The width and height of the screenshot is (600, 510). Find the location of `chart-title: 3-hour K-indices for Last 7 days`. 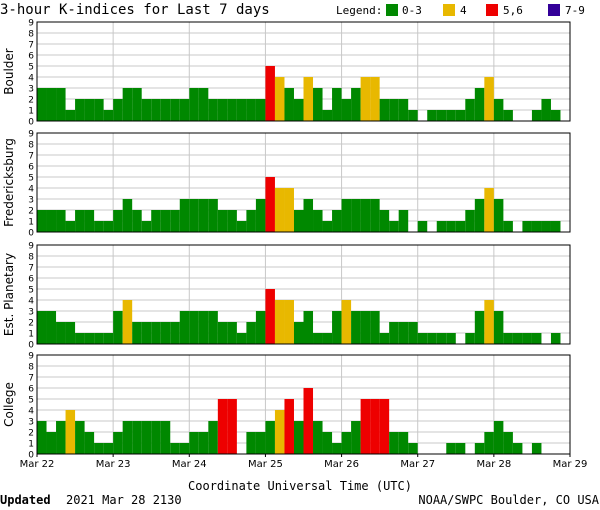

chart-title: 3-hour K-indices for Last 7 days is located at coordinates (135, 10).